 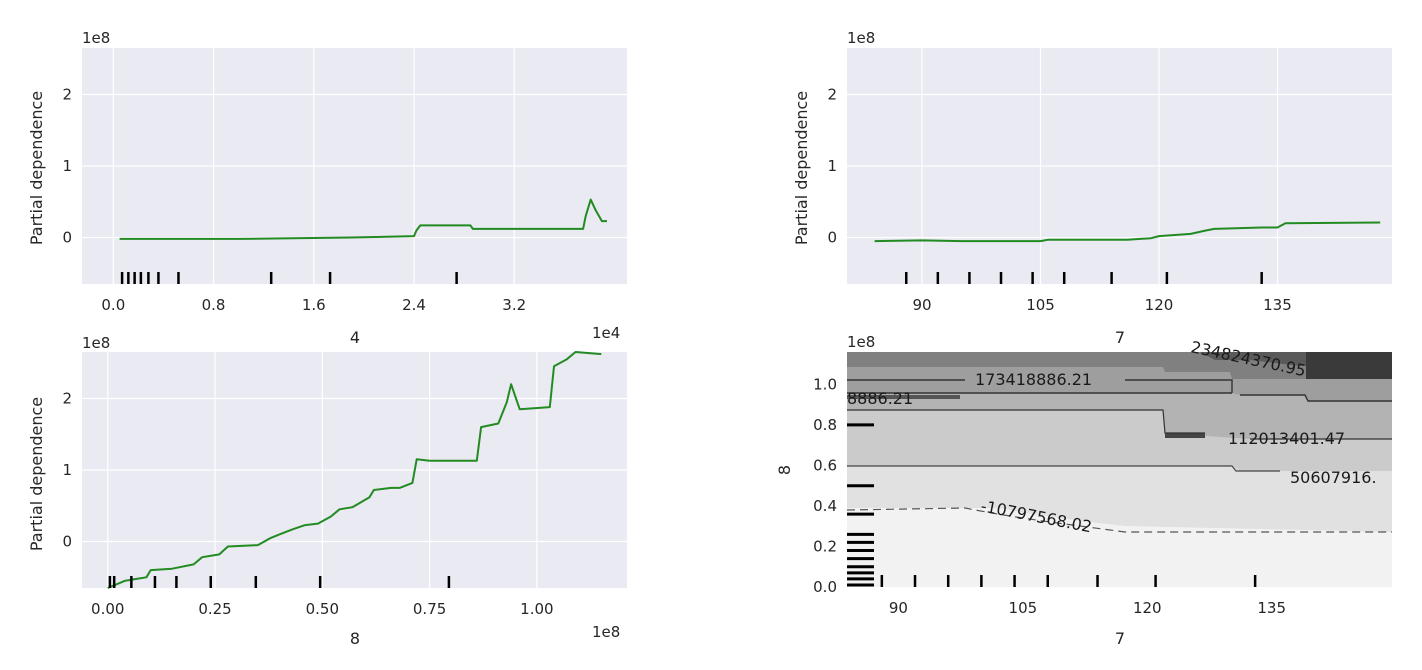 What do you see at coordinates (606, 333) in the screenshot?
I see `x-multiplier: 1e4` at bounding box center [606, 333].